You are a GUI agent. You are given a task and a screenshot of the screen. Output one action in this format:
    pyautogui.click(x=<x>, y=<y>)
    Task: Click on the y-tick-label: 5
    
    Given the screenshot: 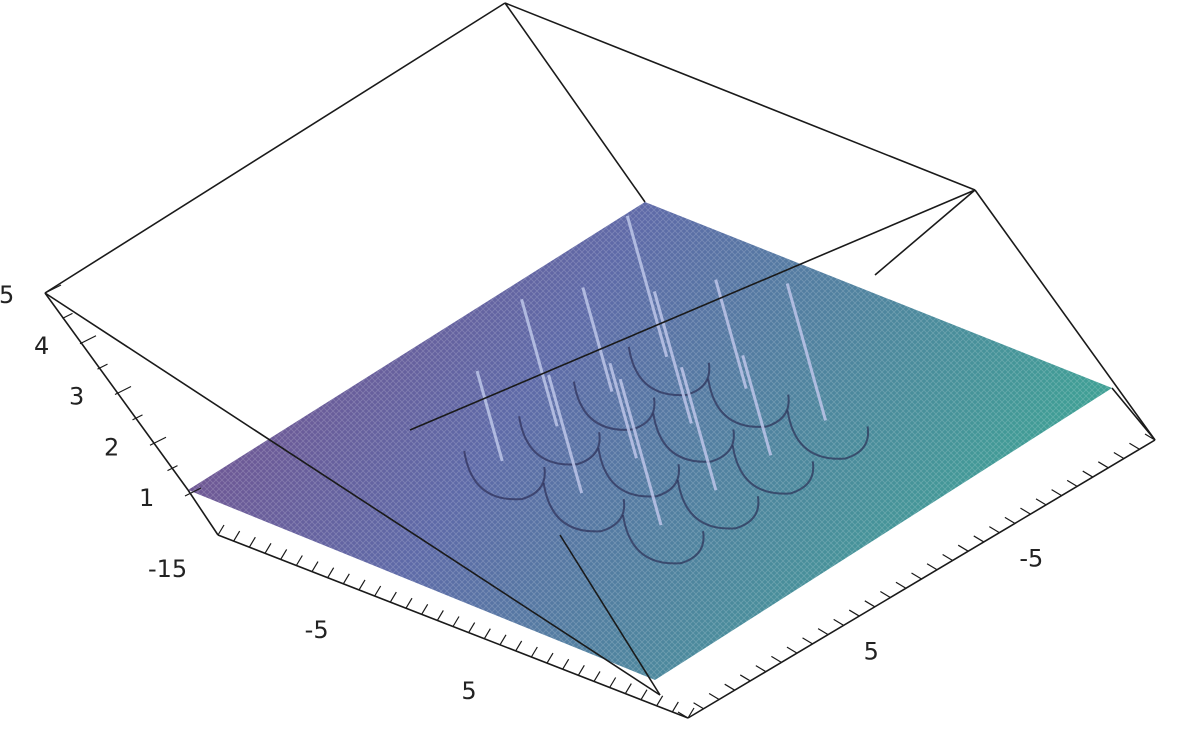 What is the action you would take?
    pyautogui.click(x=871, y=651)
    